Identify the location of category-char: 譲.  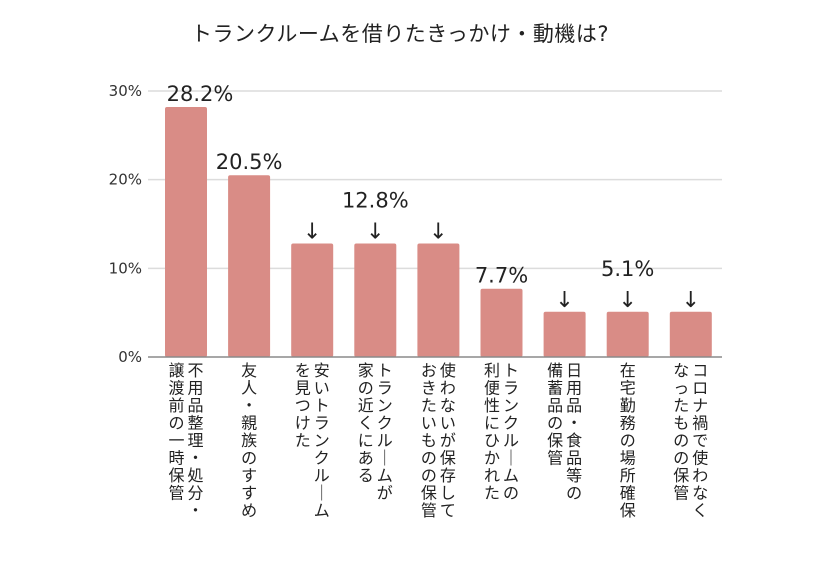
(176, 370).